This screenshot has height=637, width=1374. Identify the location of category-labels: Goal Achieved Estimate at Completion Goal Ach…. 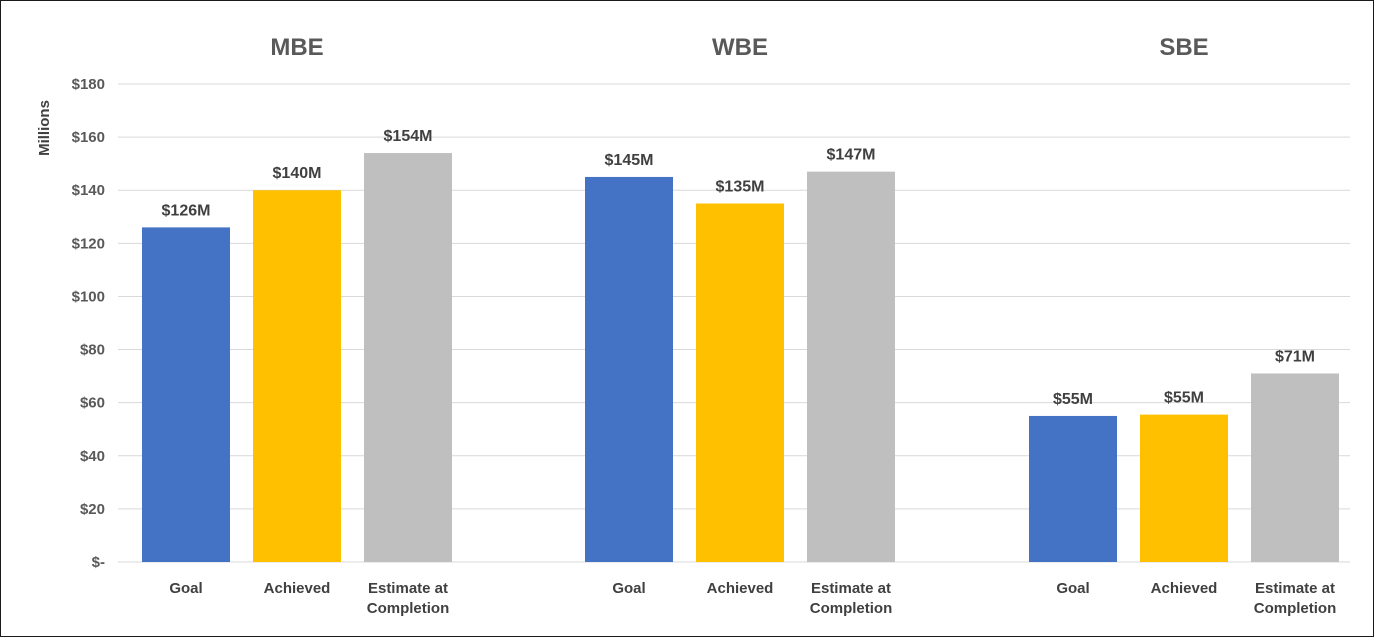
(752, 598).